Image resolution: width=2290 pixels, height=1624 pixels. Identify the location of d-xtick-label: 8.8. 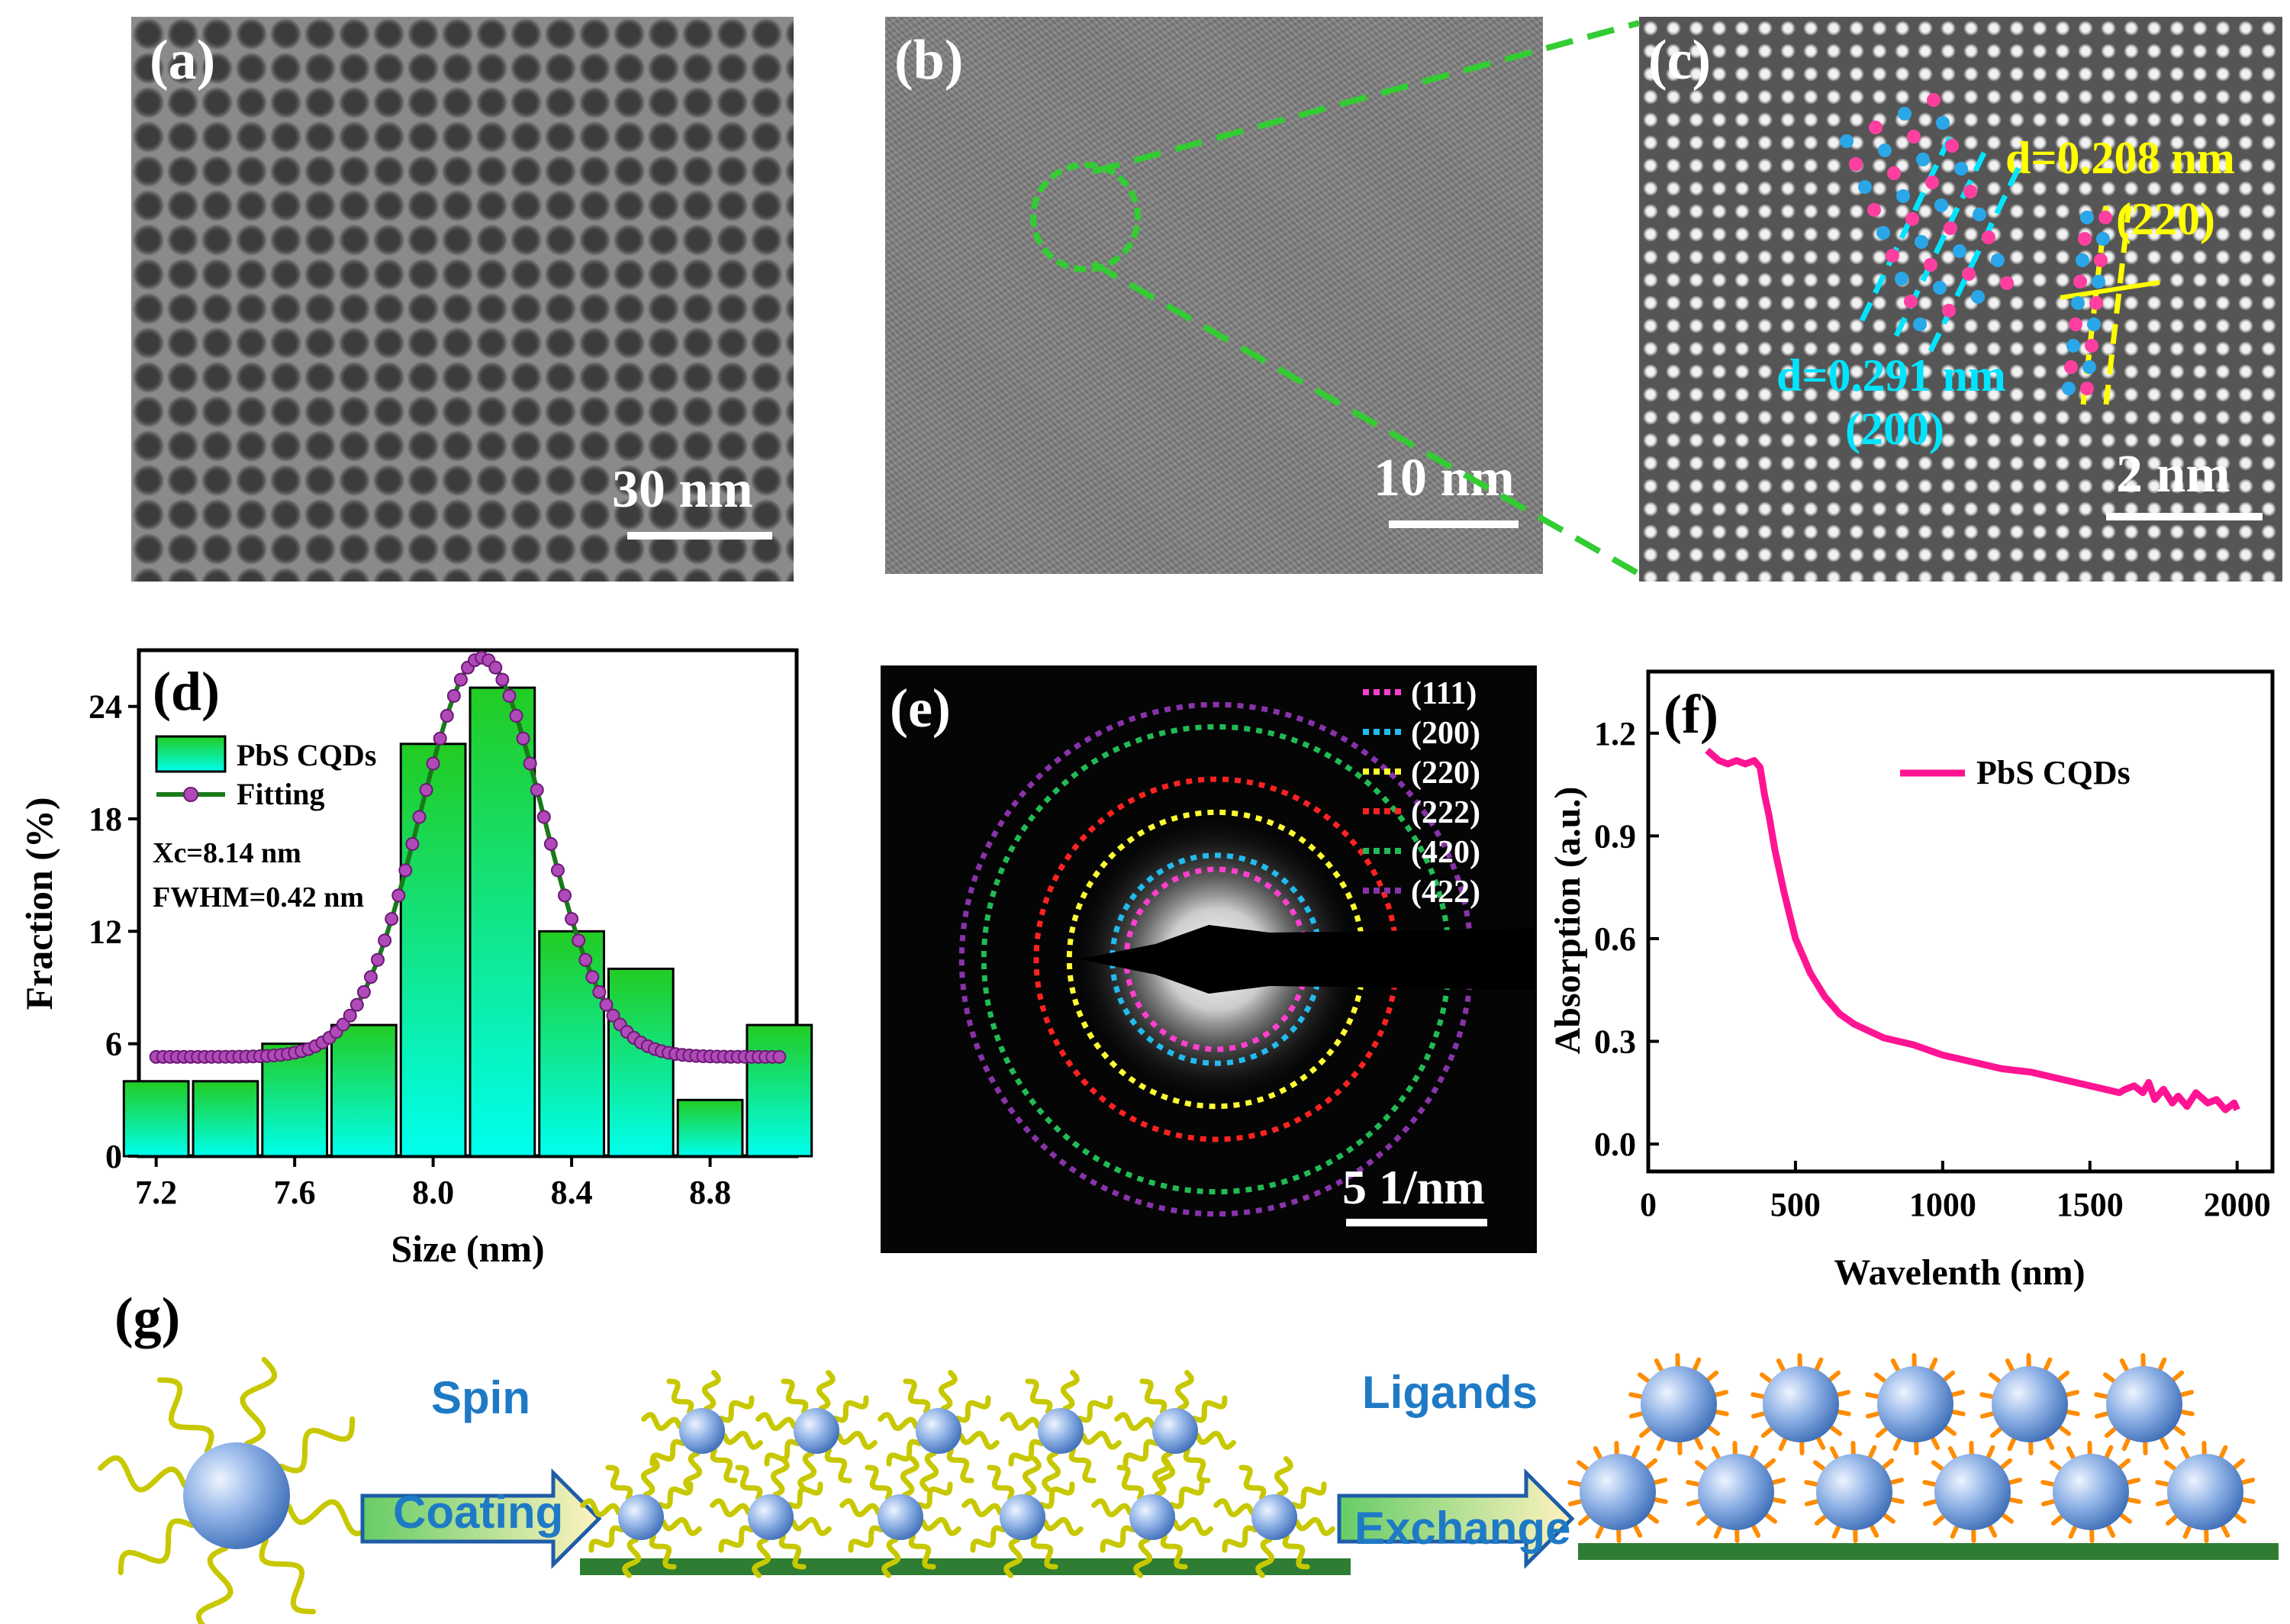
(710, 1192).